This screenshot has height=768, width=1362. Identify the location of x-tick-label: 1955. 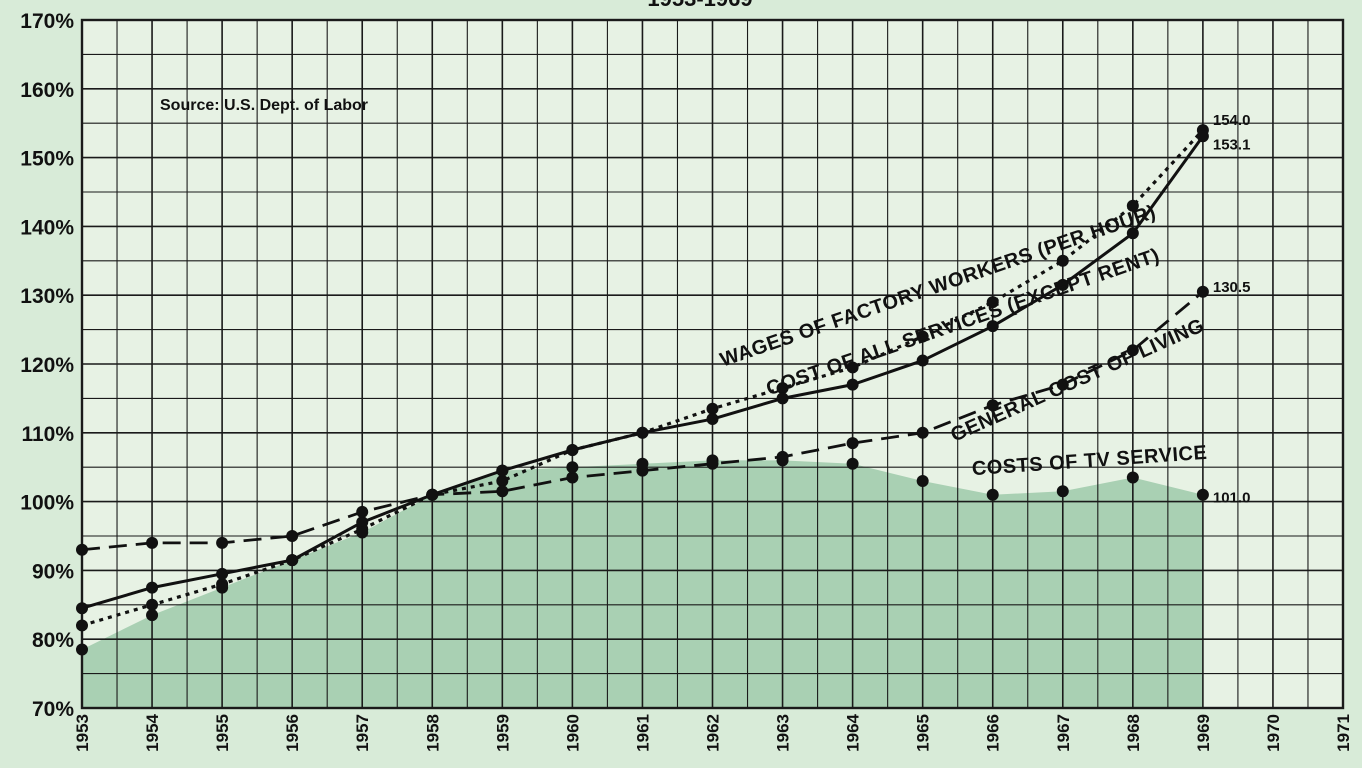
(222, 733).